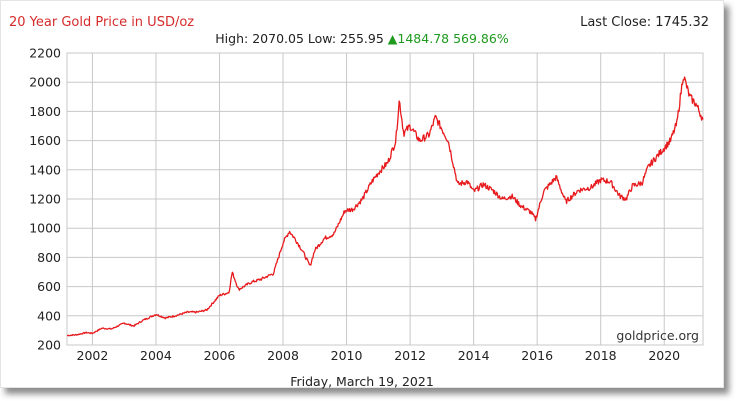  What do you see at coordinates (102, 22) in the screenshot?
I see `chart-title: 20 Year Gold Price in USD/oz` at bounding box center [102, 22].